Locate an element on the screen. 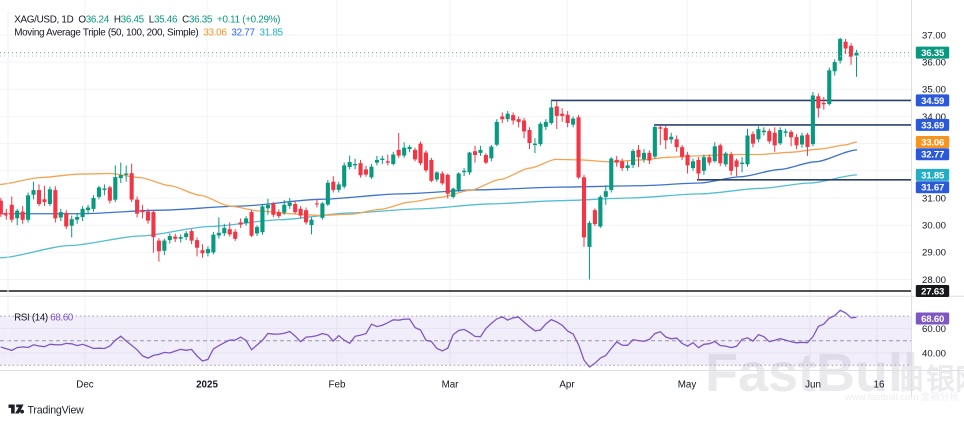  svg-text: FastBull is located at coordinates (811, 373).